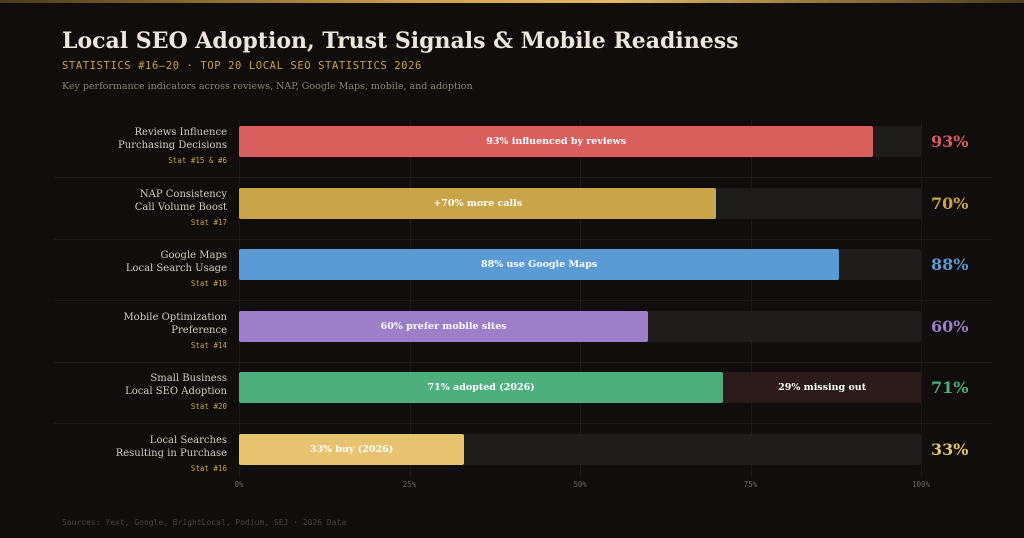  I want to click on bar: 88% use Google Maps, so click(539, 264).